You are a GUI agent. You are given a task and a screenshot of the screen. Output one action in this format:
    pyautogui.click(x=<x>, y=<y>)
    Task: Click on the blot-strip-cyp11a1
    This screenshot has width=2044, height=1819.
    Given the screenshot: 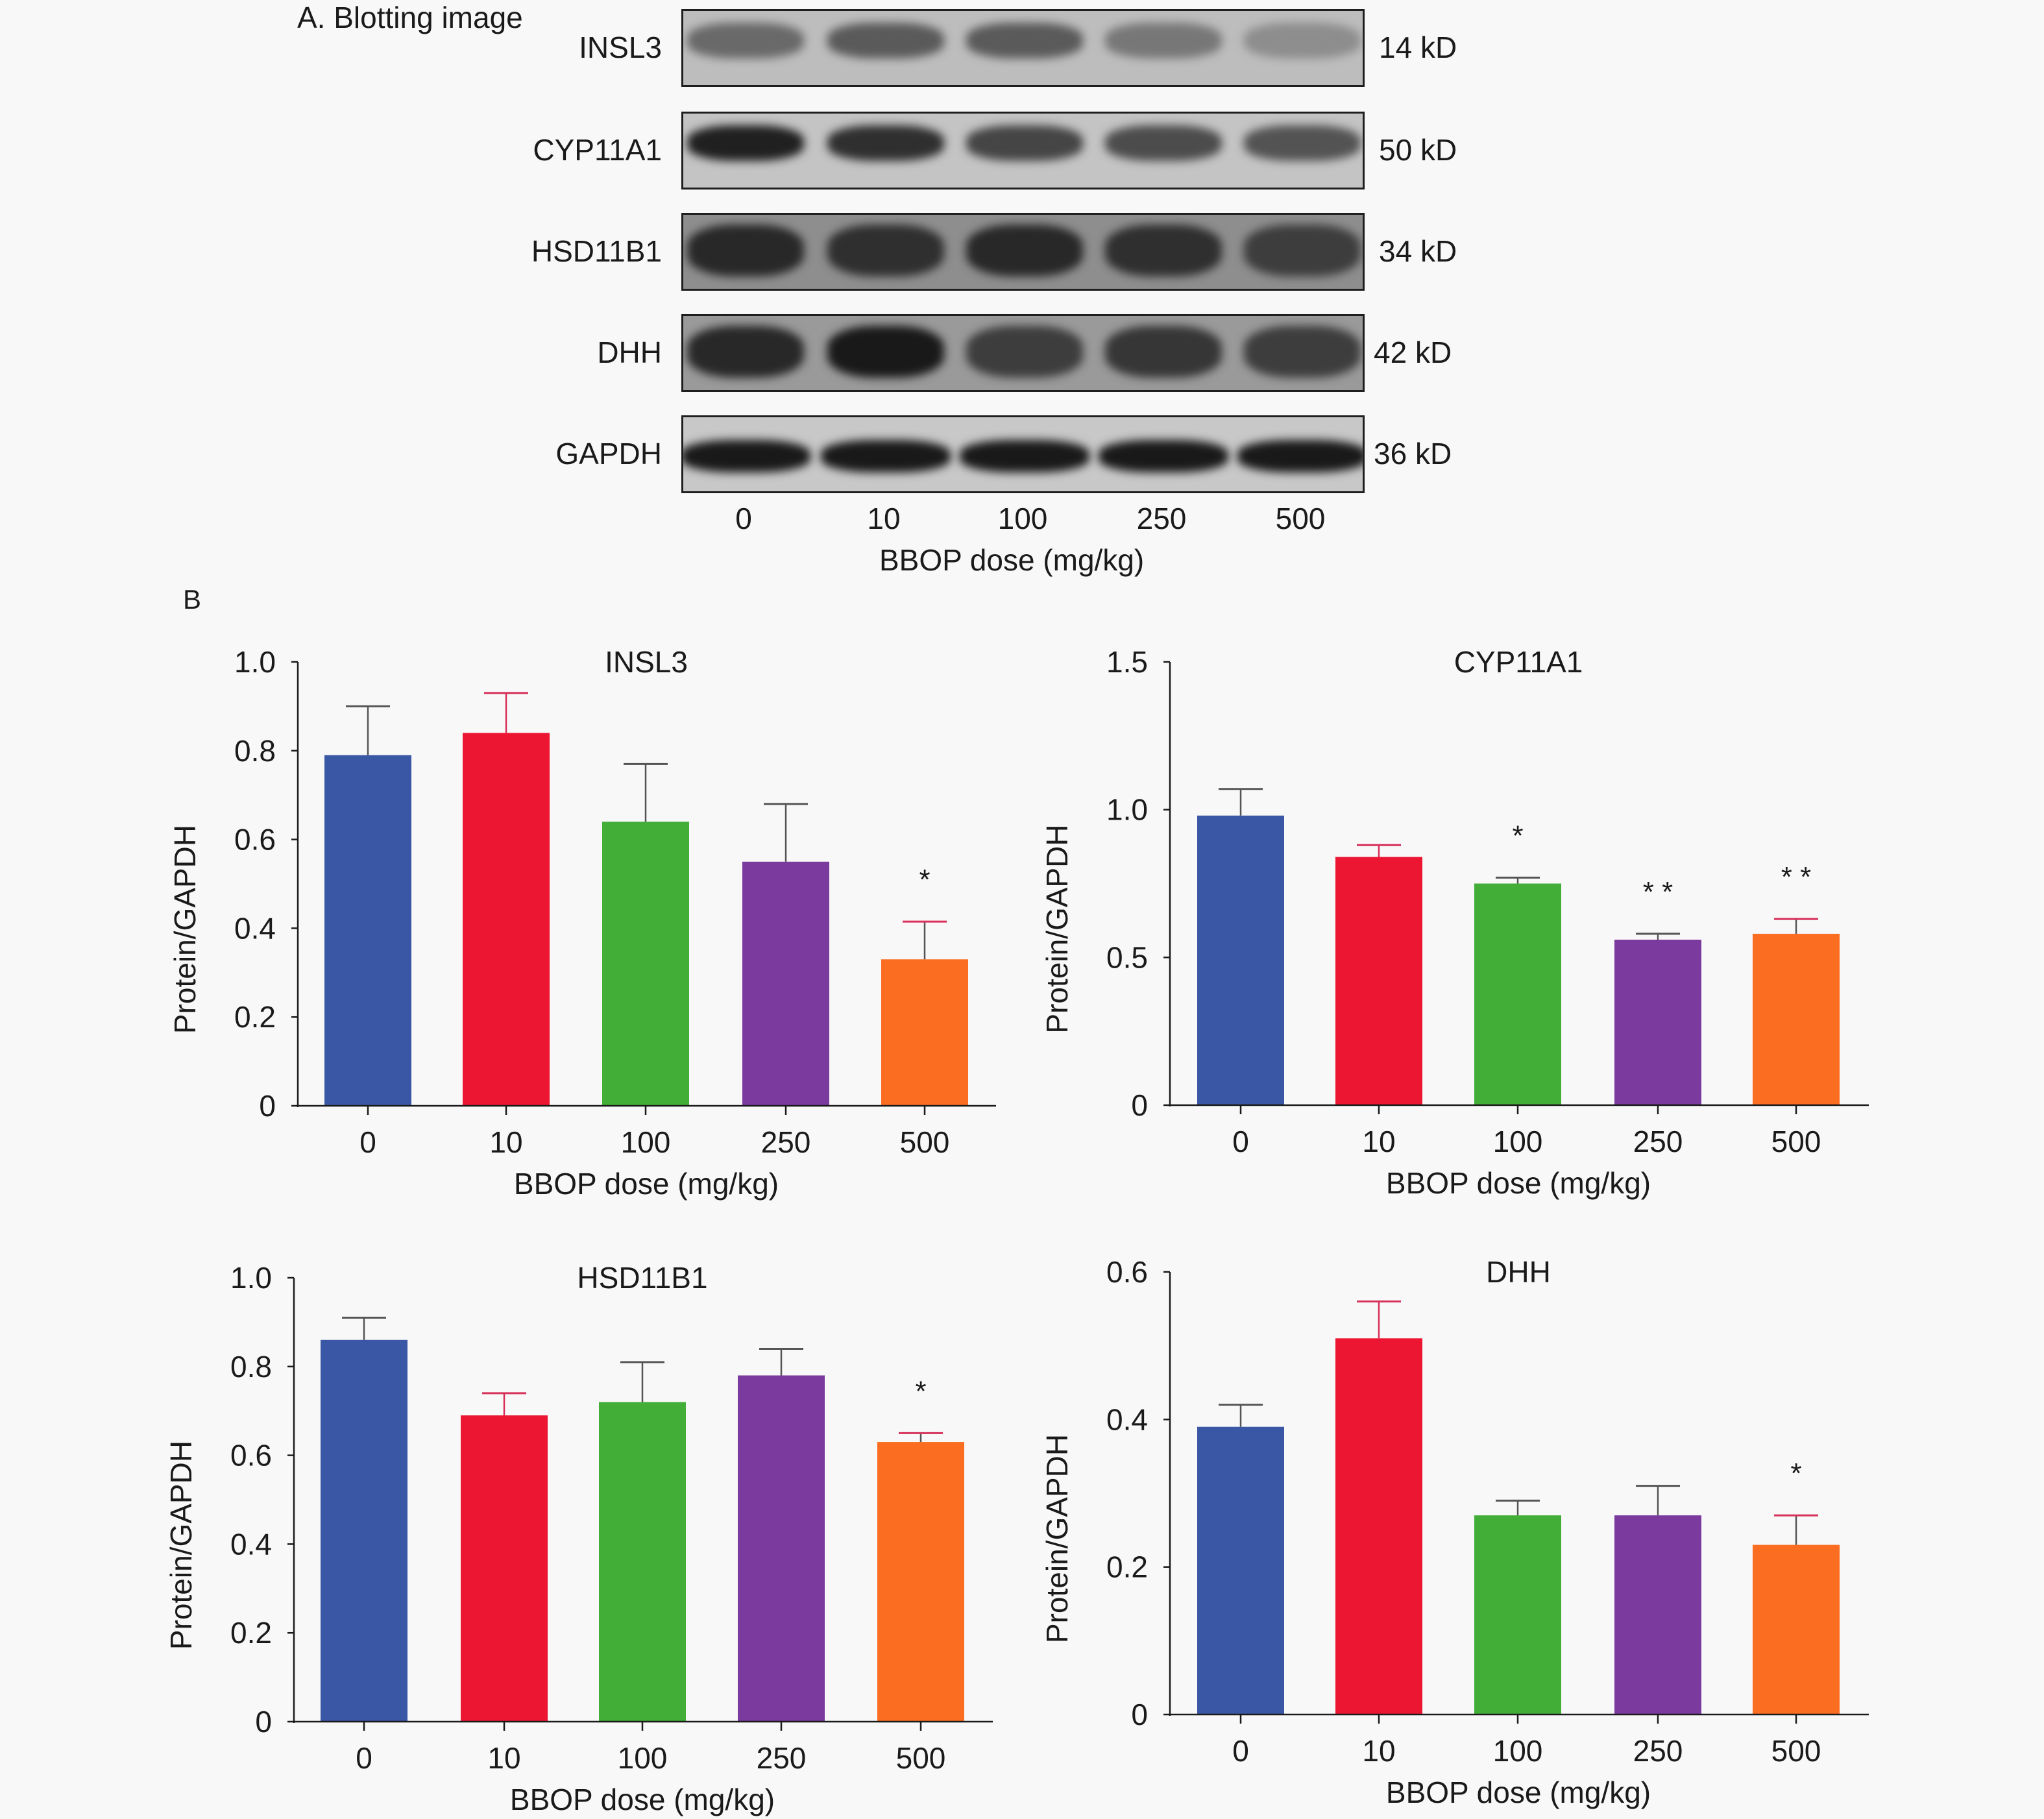 What is the action you would take?
    pyautogui.click(x=1023, y=150)
    